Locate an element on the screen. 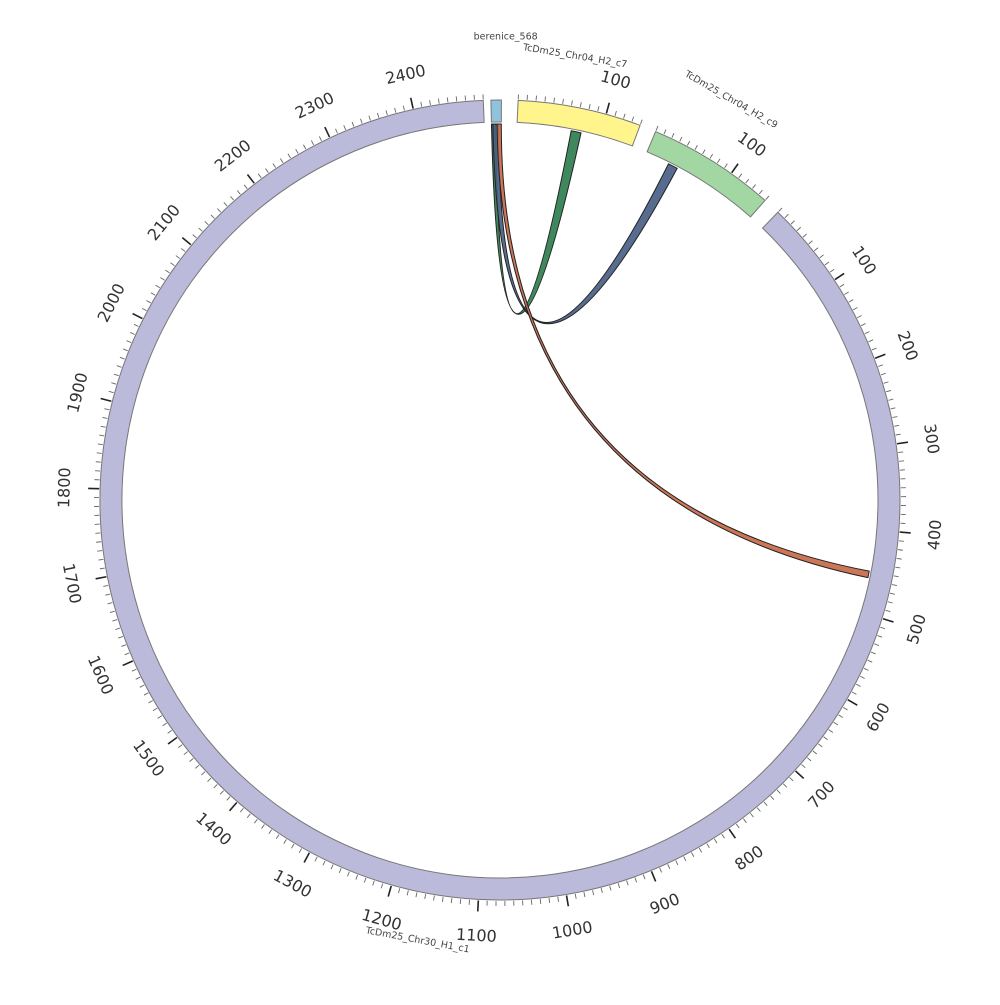 This screenshot has width=1000, height=1005. tick-label-tcdm25-chr30-h1-c1: 2100 is located at coordinates (164, 222).